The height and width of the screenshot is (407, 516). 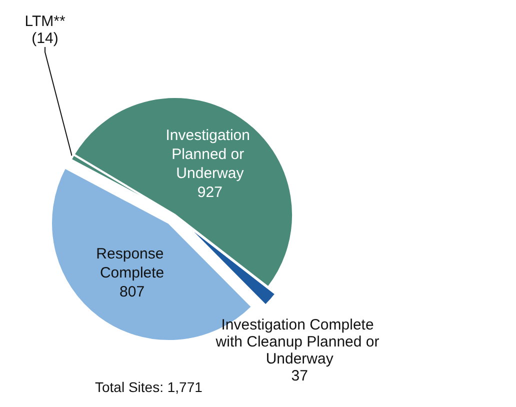 I want to click on slice-label: Response Complete, so click(x=132, y=263).